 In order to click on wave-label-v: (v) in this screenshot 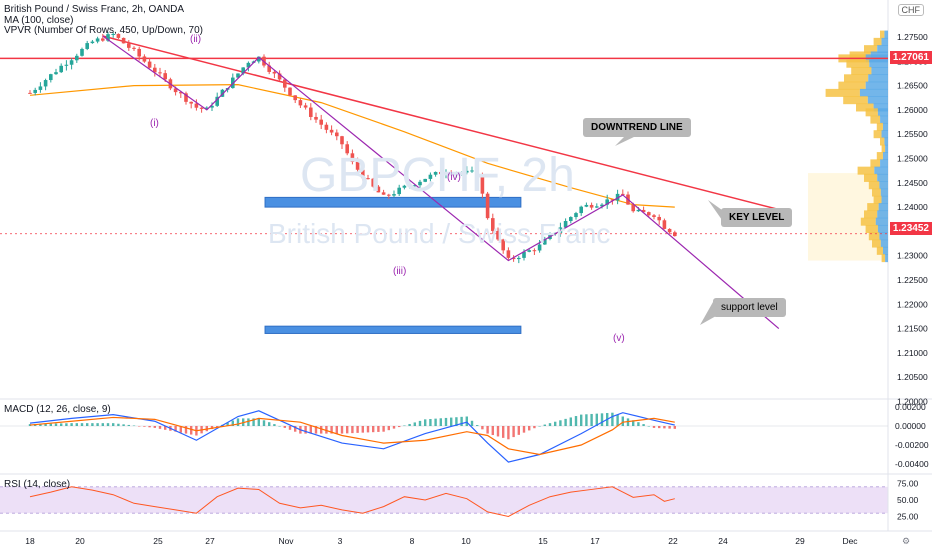, I will do `click(619, 338)`.